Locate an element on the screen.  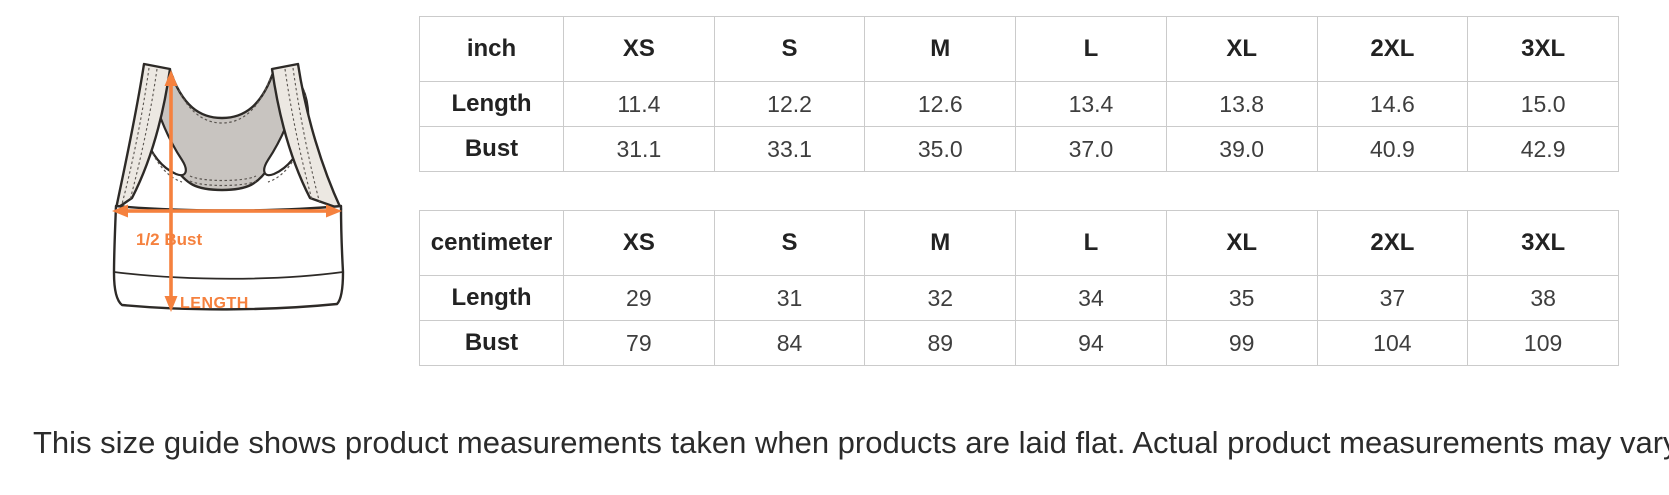
size-table-centimeter-body: Length 29 31 32 34 35 37 38 Bust 79 84 89 94 99 104 109 is located at coordinates (1019, 320).